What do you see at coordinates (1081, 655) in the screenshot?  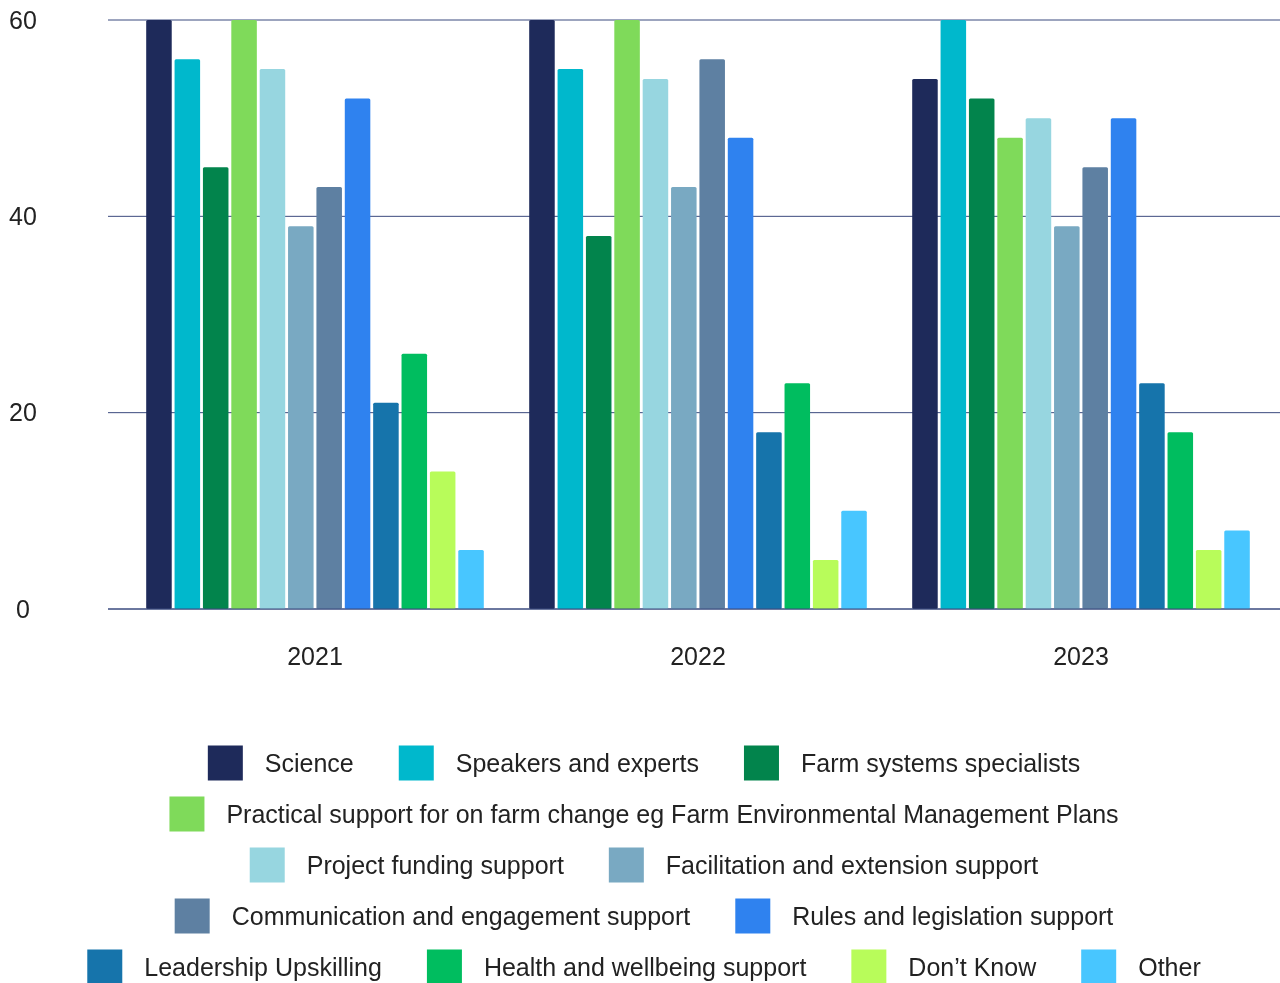 I see `x-tick-label: 2023` at bounding box center [1081, 655].